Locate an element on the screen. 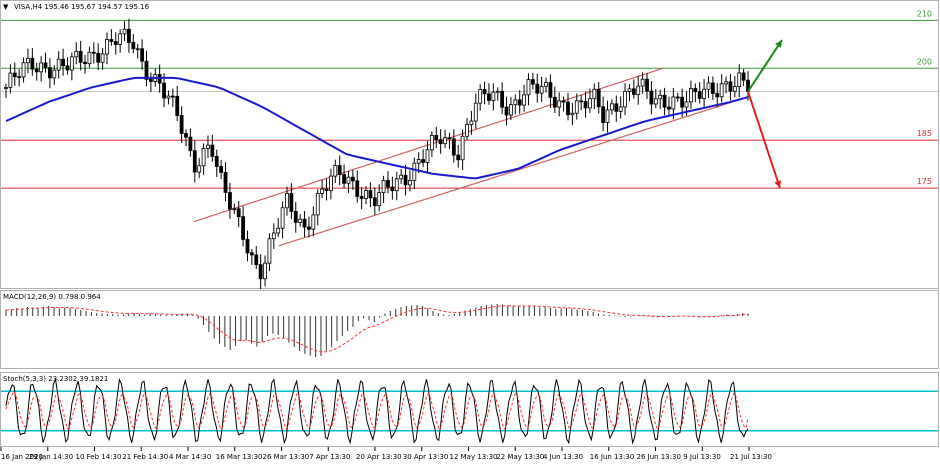  up-arrow-icon-head is located at coordinates (778, 43).